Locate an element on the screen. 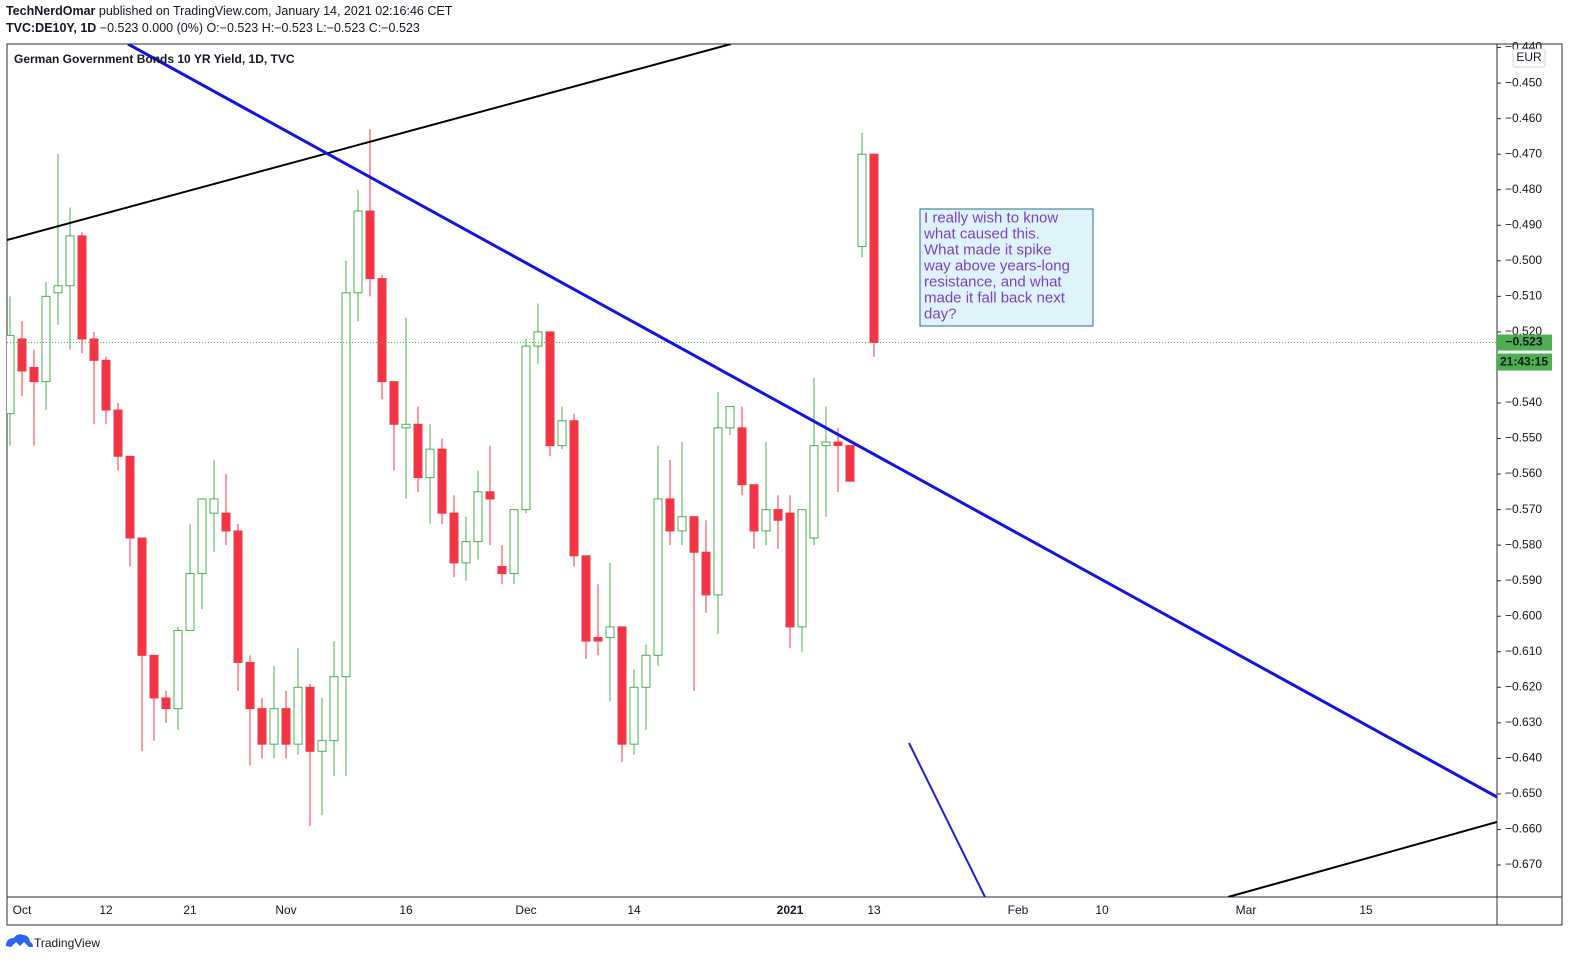  x-tick-label: 15 is located at coordinates (1366, 910).